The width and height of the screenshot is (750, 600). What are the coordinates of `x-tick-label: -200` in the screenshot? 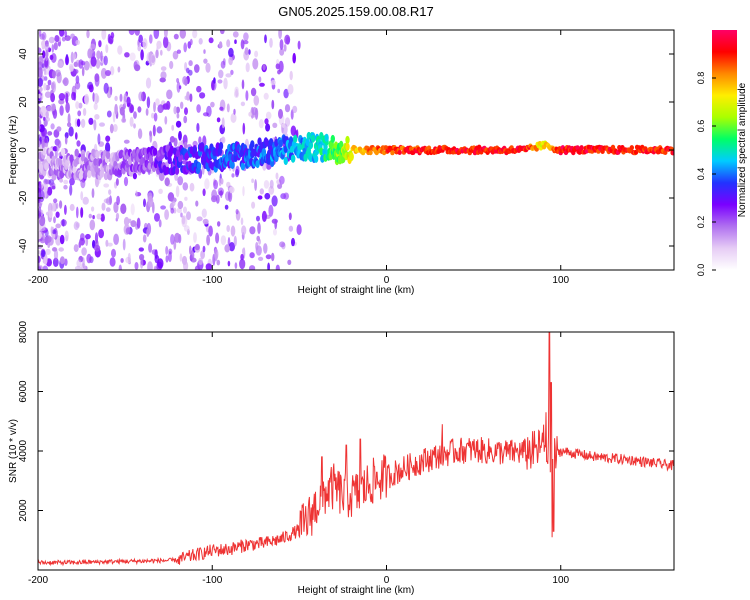 It's located at (38, 280).